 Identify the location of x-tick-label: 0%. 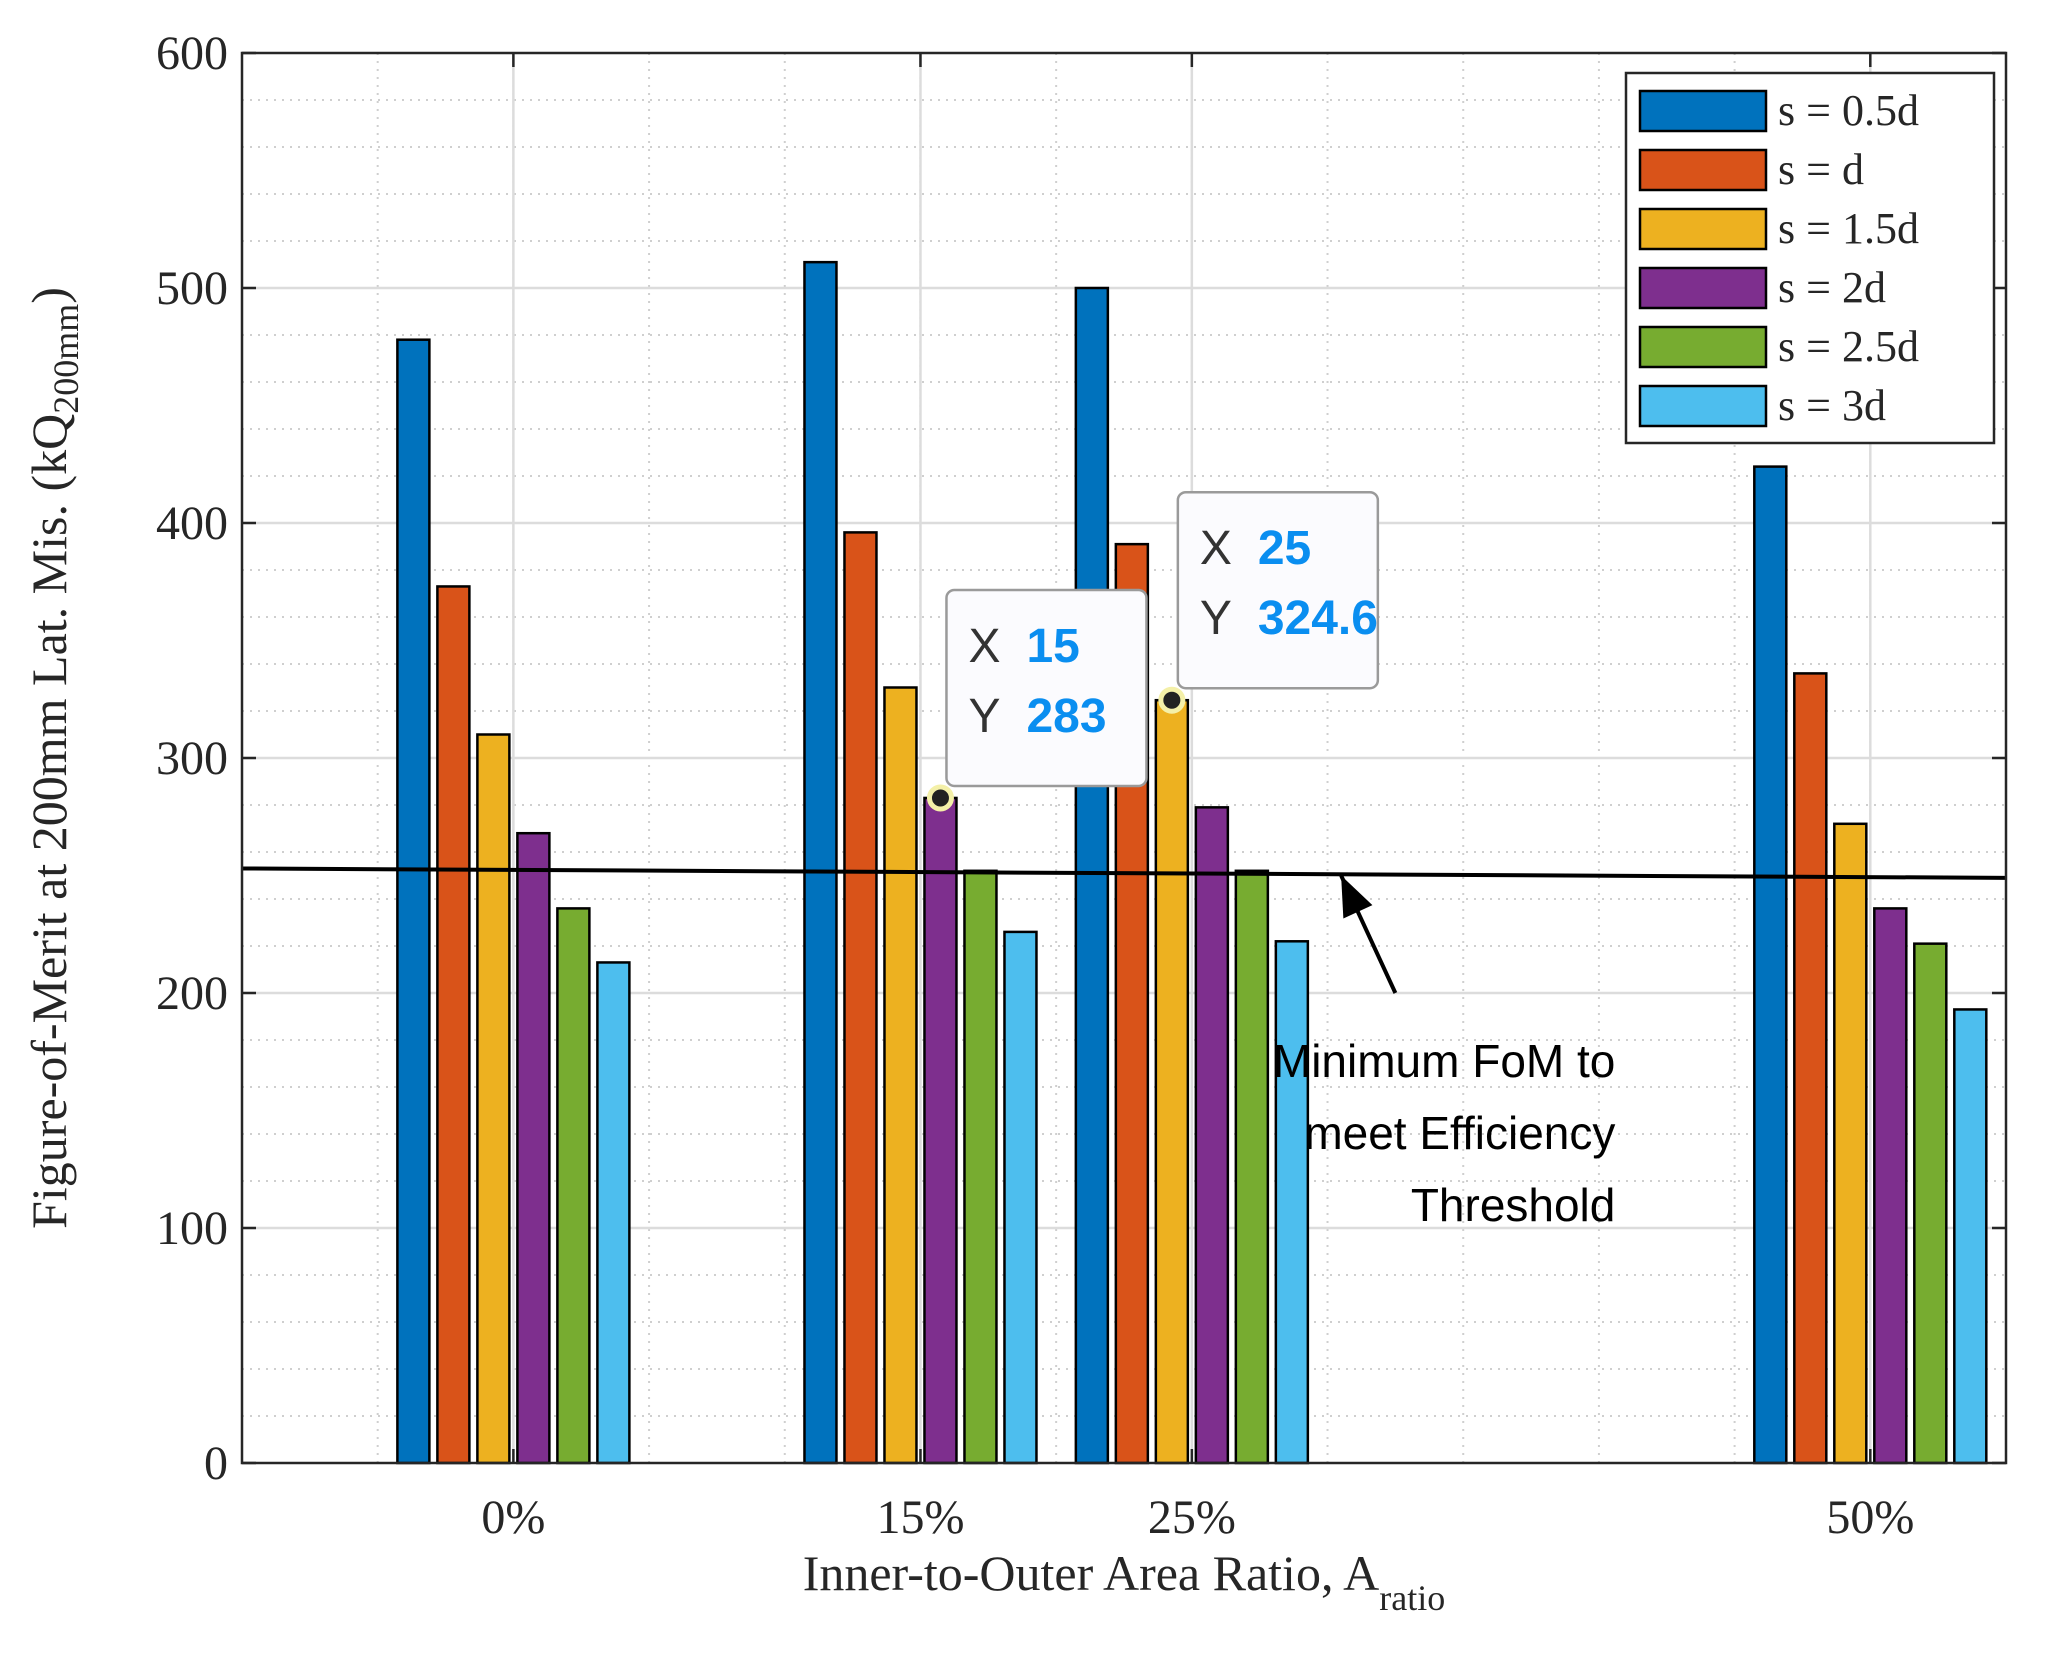
(513, 1517).